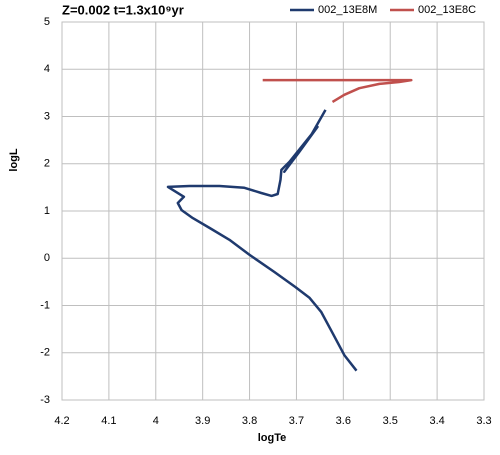 The image size is (500, 455). Describe the element at coordinates (47, 22) in the screenshot. I see `y-tick-label: 5` at that location.